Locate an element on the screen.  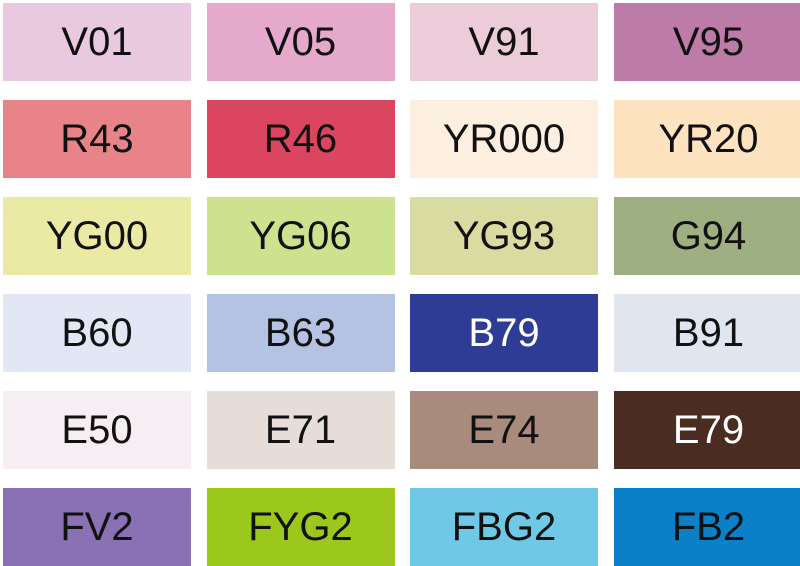
swatch-fv2: FV2 is located at coordinates (97, 527).